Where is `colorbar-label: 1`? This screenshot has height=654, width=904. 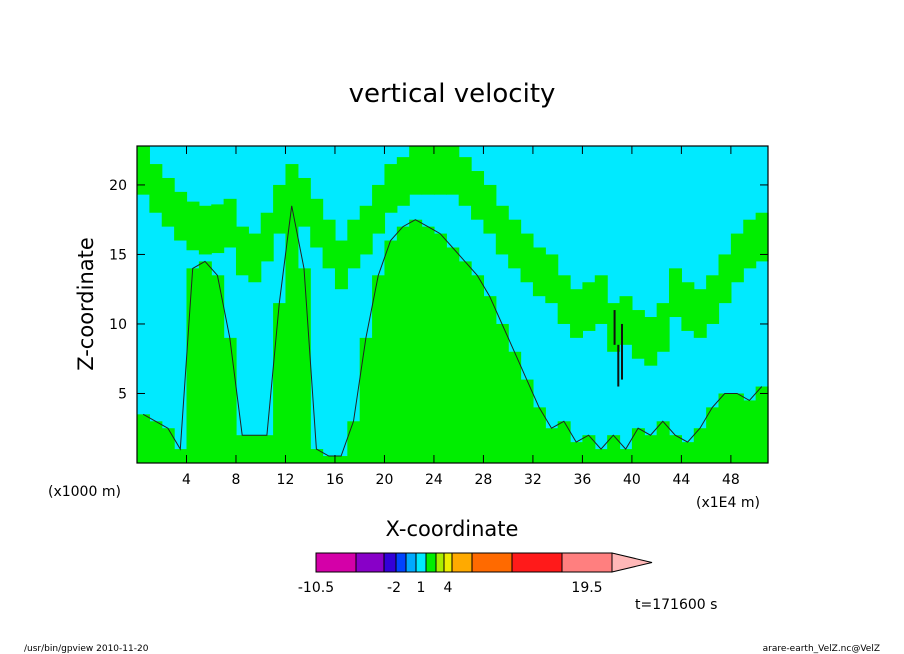 colorbar-label: 1 is located at coordinates (421, 588).